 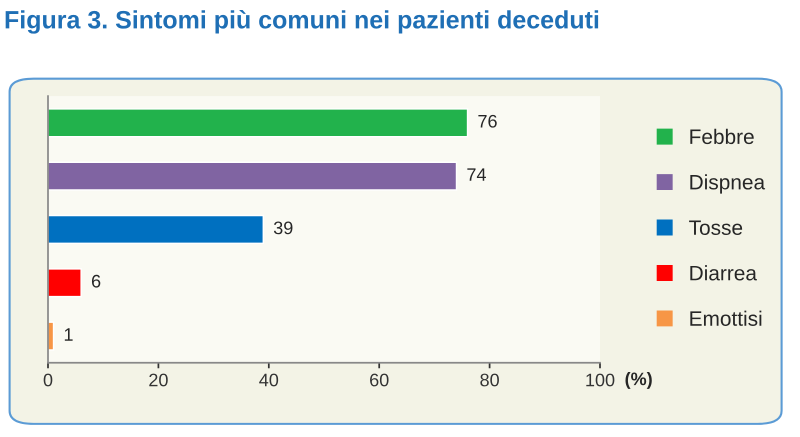 I want to click on data-label: 74, so click(x=476, y=174).